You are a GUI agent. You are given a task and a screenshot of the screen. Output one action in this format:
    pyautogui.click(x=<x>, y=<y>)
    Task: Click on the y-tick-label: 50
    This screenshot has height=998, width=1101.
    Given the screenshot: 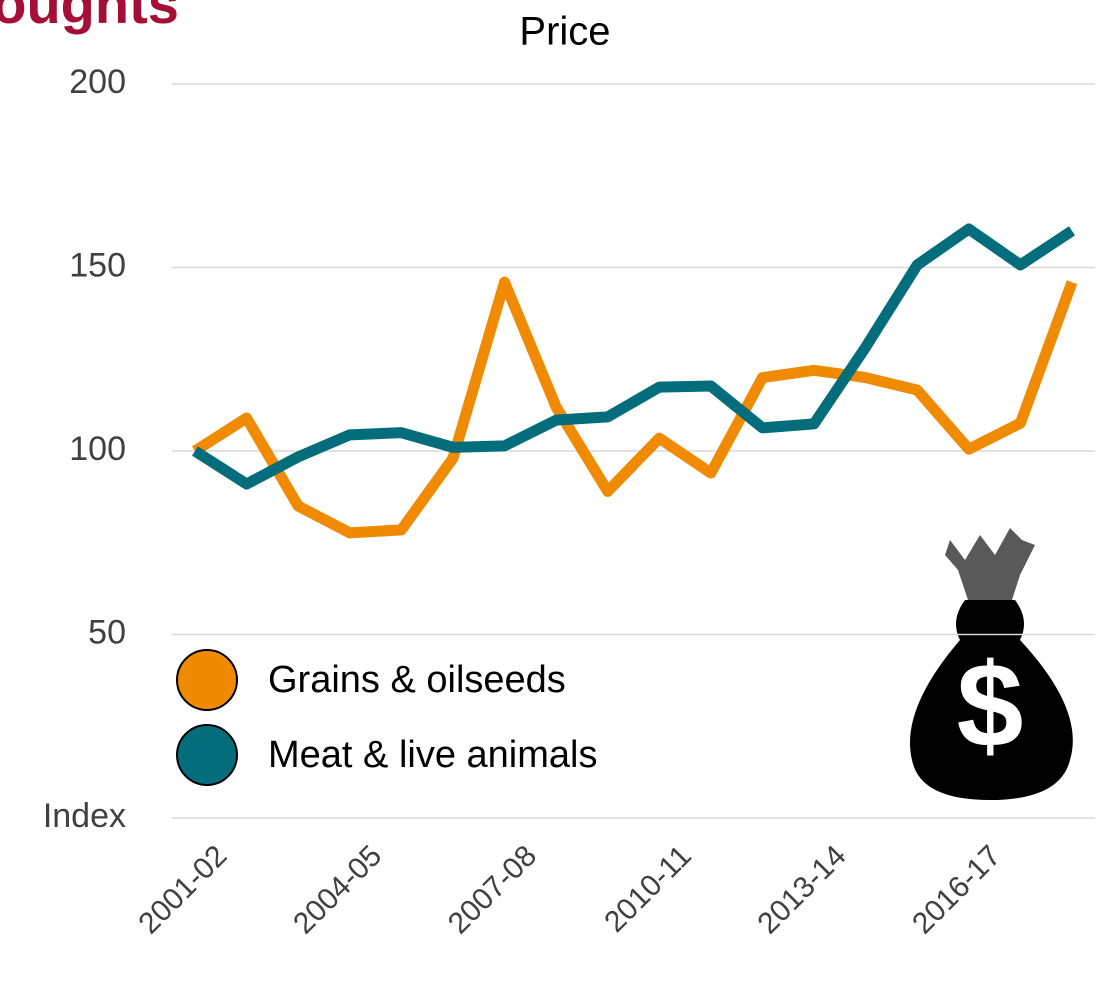 What is the action you would take?
    pyautogui.click(x=107, y=632)
    